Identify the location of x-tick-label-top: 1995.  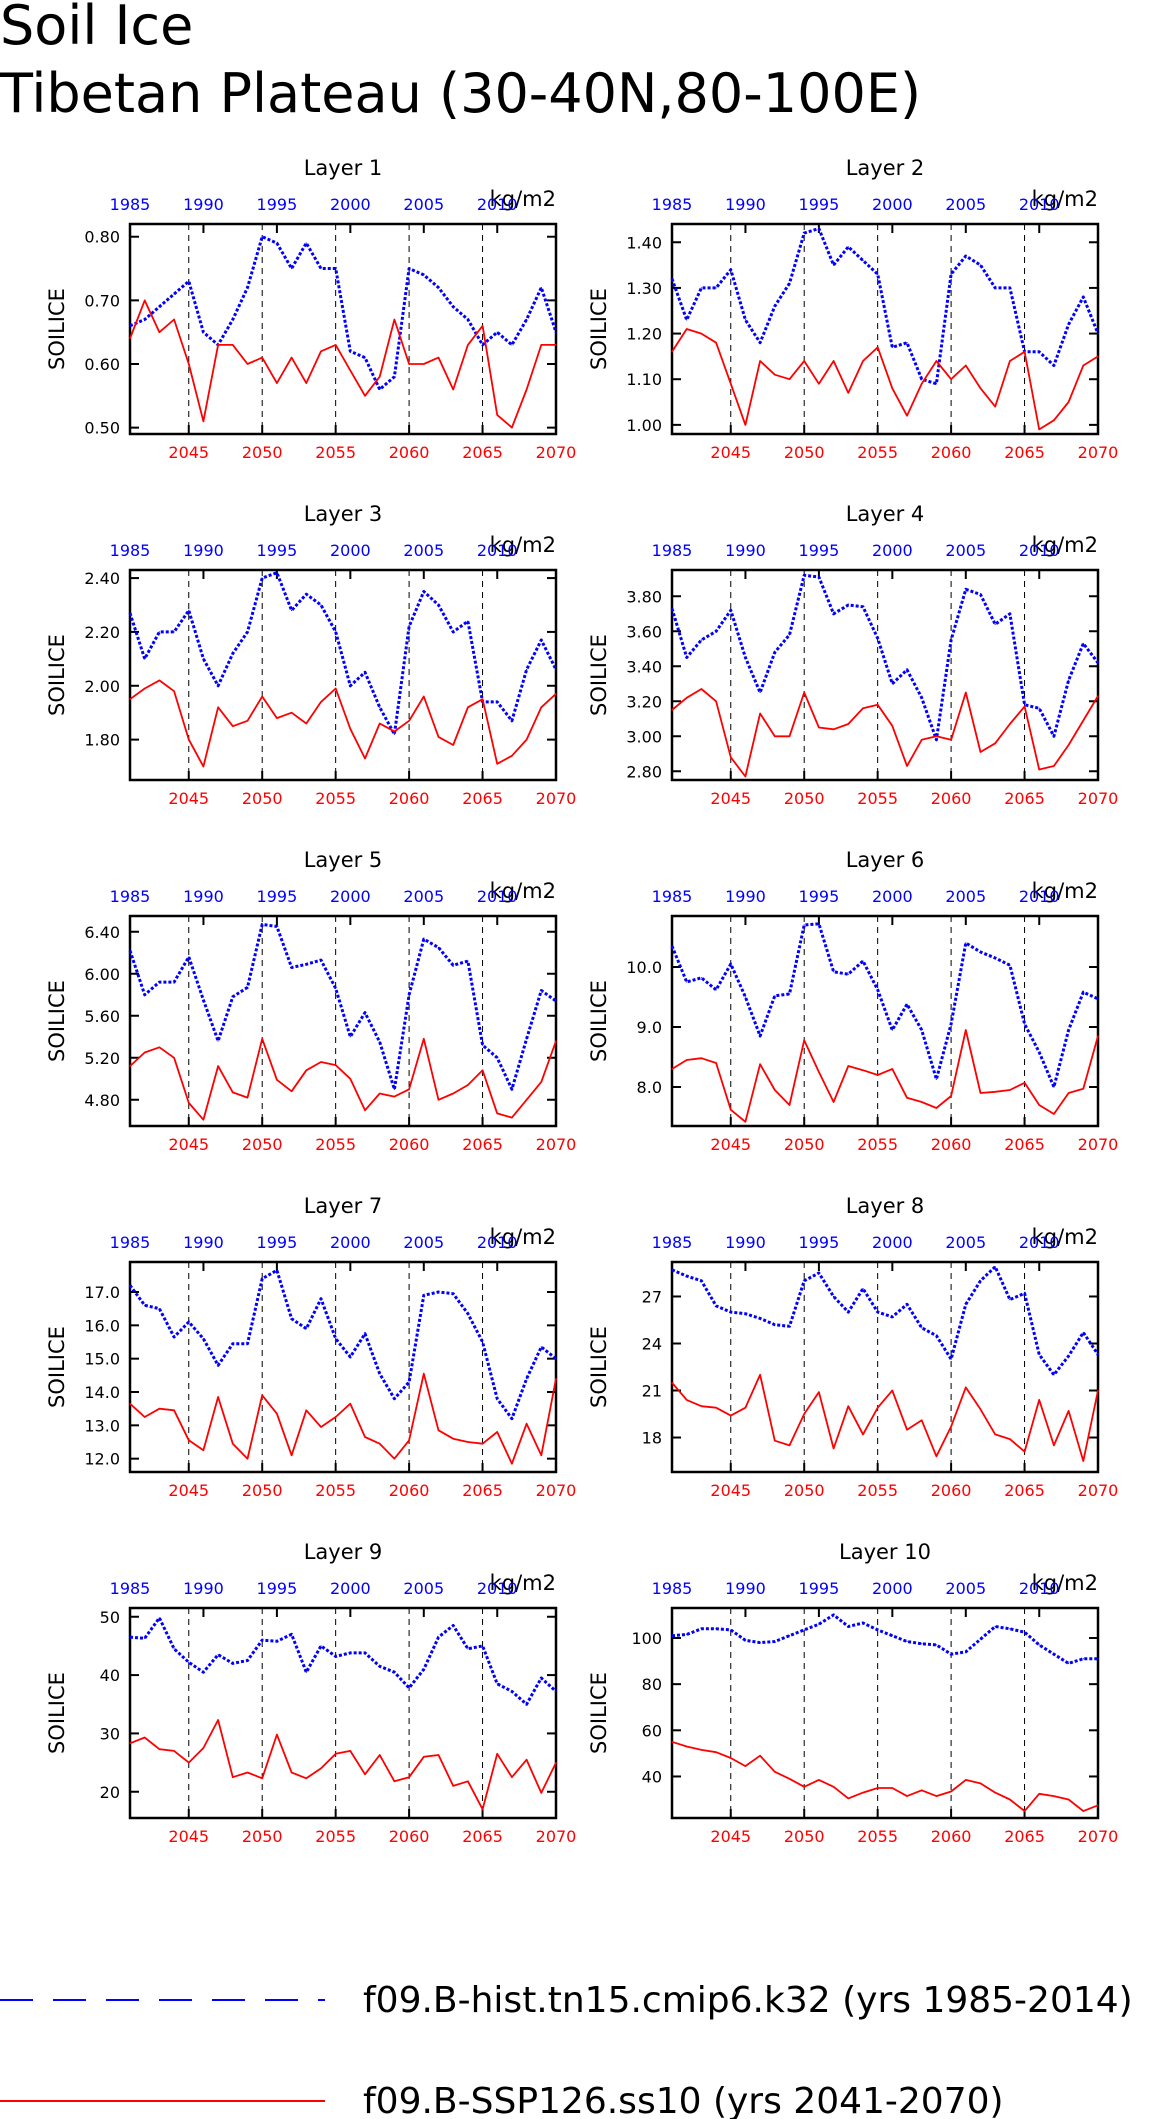
(277, 204).